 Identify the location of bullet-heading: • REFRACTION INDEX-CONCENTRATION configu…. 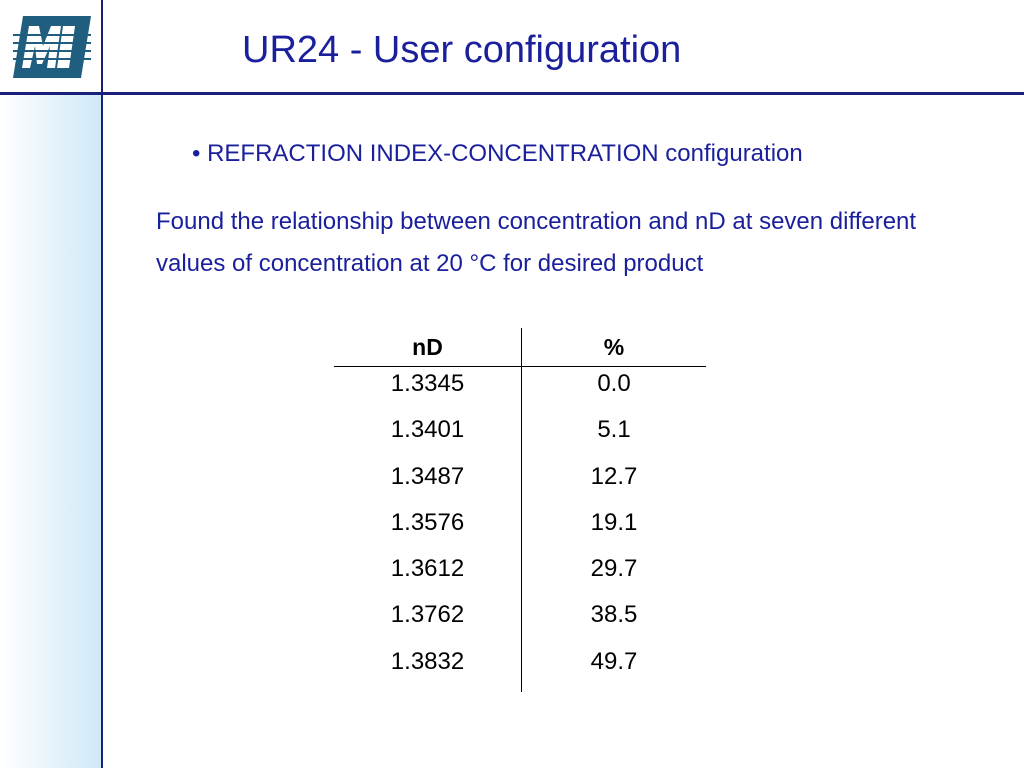
(497, 153).